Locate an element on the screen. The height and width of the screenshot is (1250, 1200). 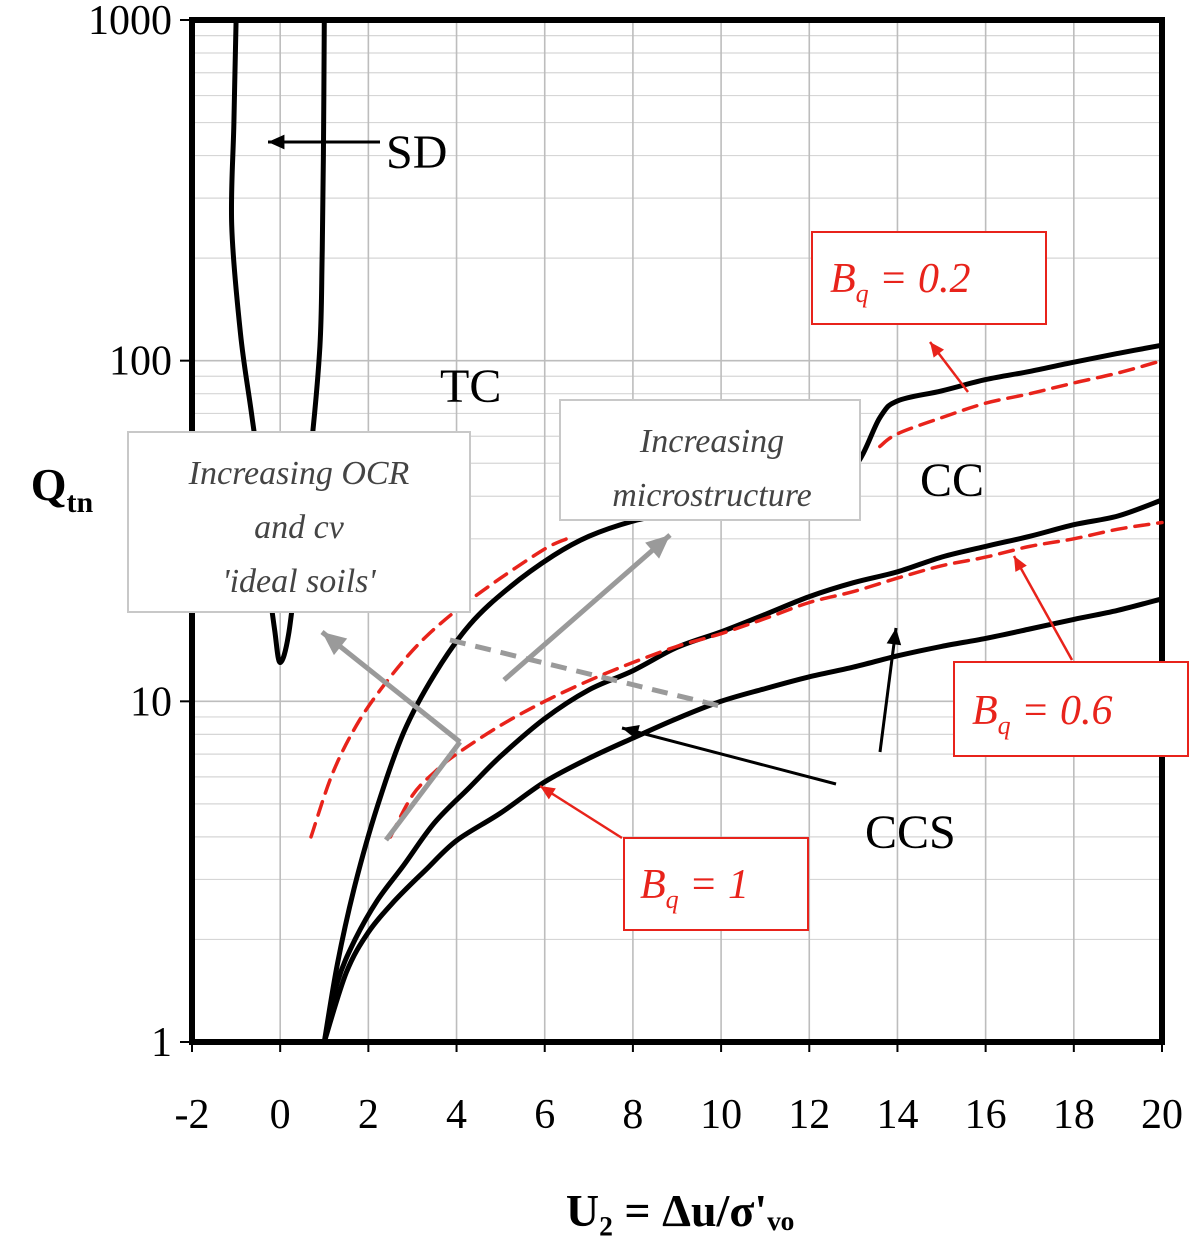
x-tick-label: 20 is located at coordinates (1162, 1115).